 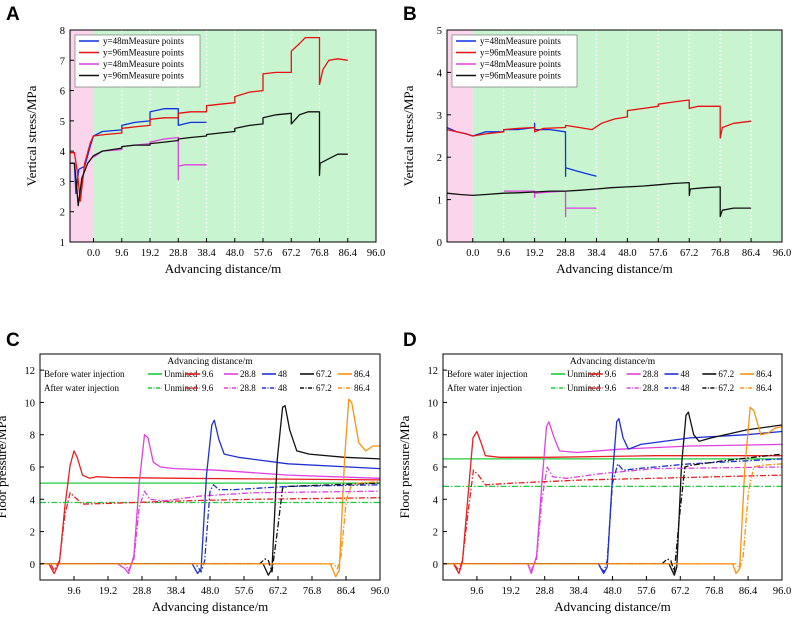 I want to click on panel-letter: D, so click(x=410, y=340).